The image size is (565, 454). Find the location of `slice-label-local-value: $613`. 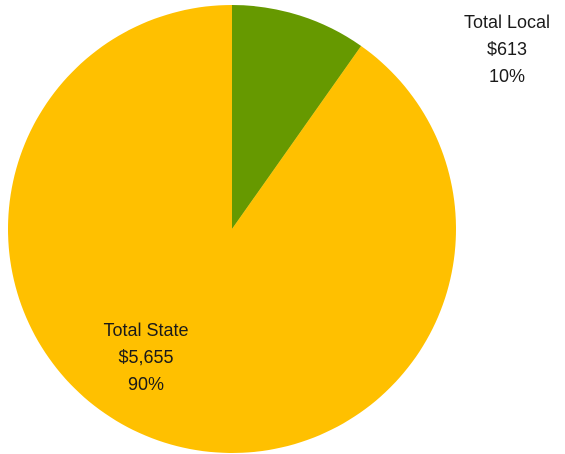

slice-label-local-value: $613 is located at coordinates (507, 49).